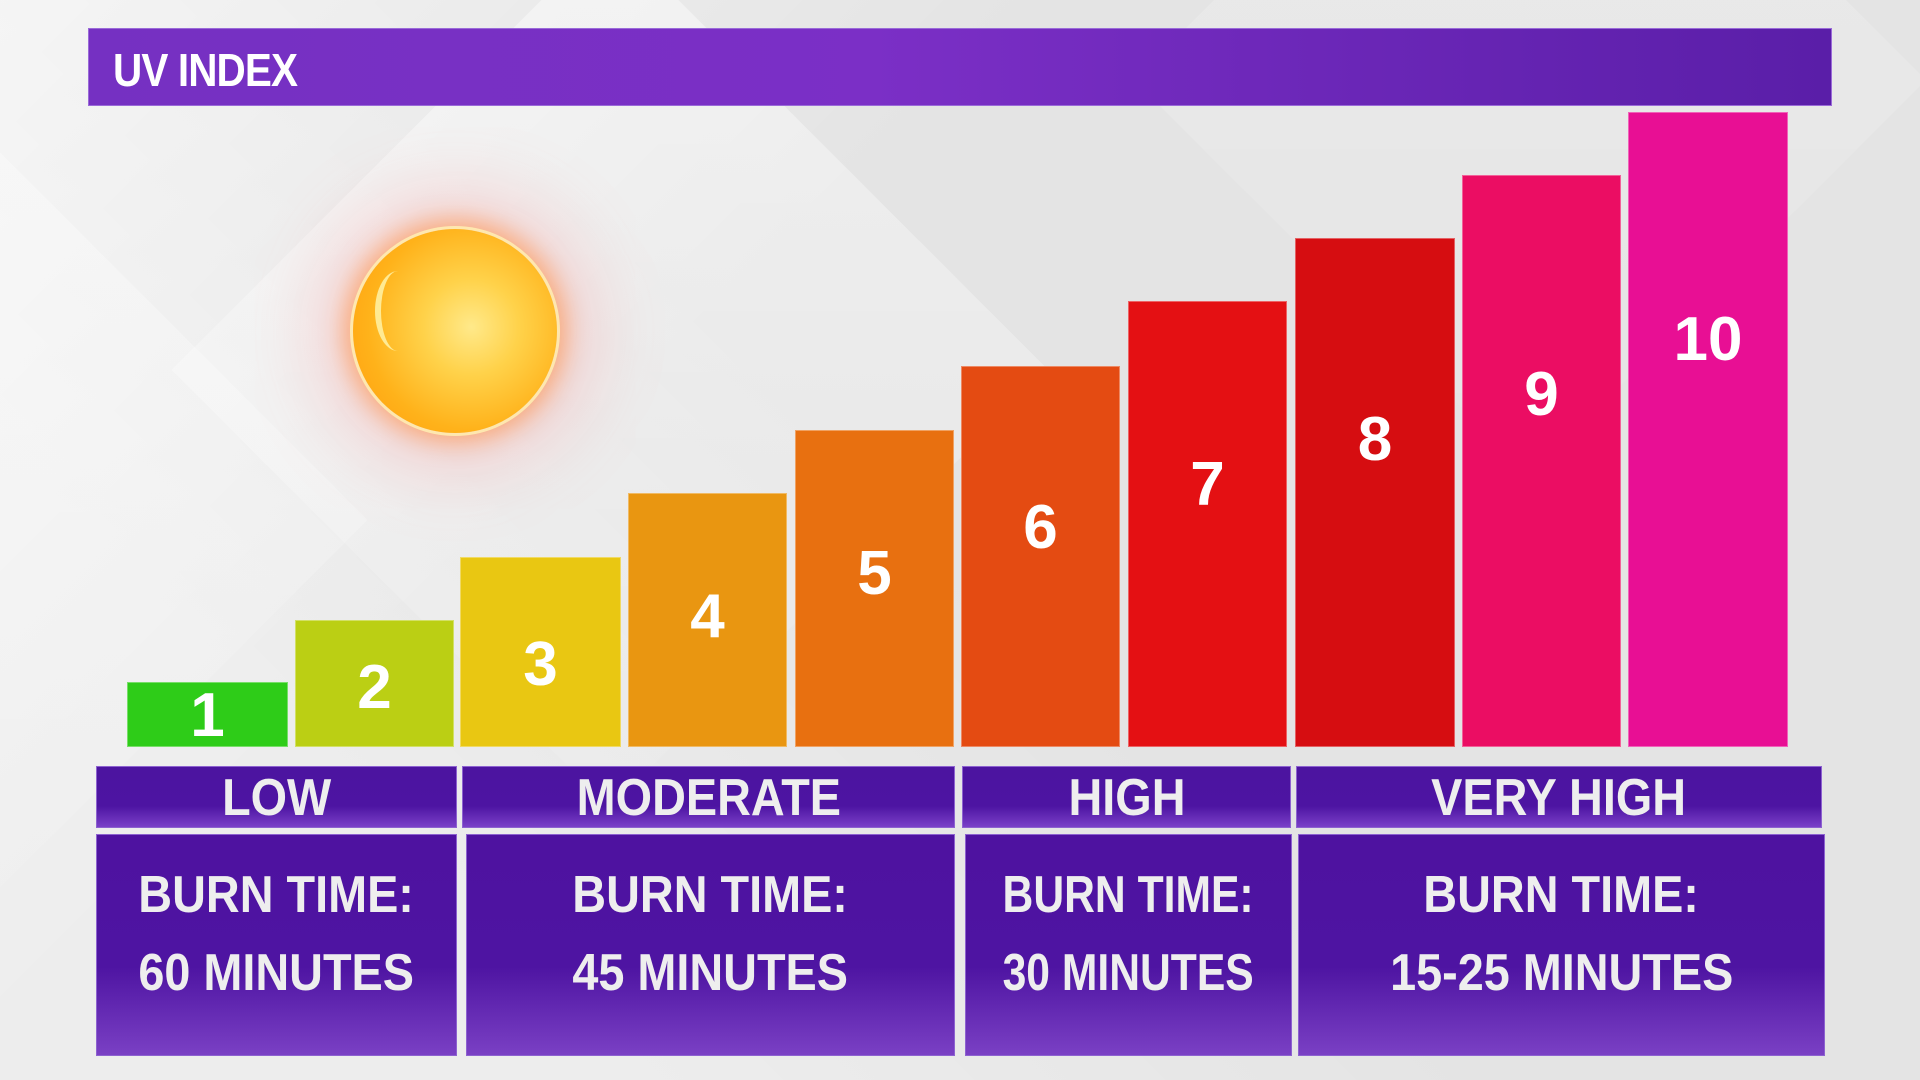 Image resolution: width=1920 pixels, height=1080 pixels. Describe the element at coordinates (205, 70) in the screenshot. I see `chart-title: UV INDEX` at that location.